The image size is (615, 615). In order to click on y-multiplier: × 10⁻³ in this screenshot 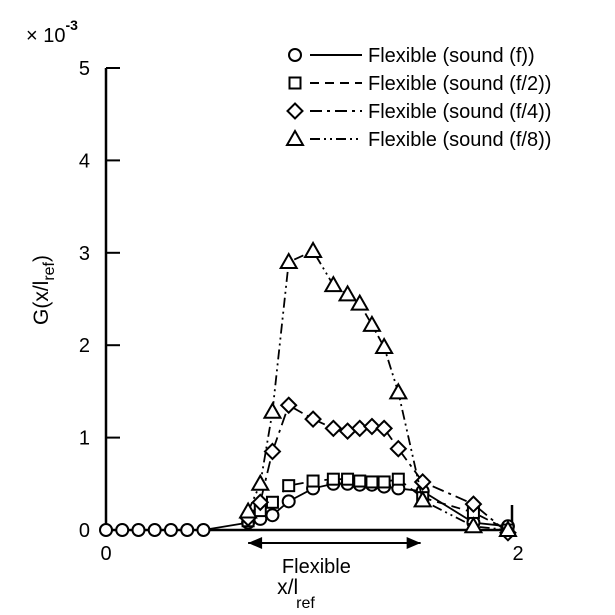, I will do `click(52, 32)`.